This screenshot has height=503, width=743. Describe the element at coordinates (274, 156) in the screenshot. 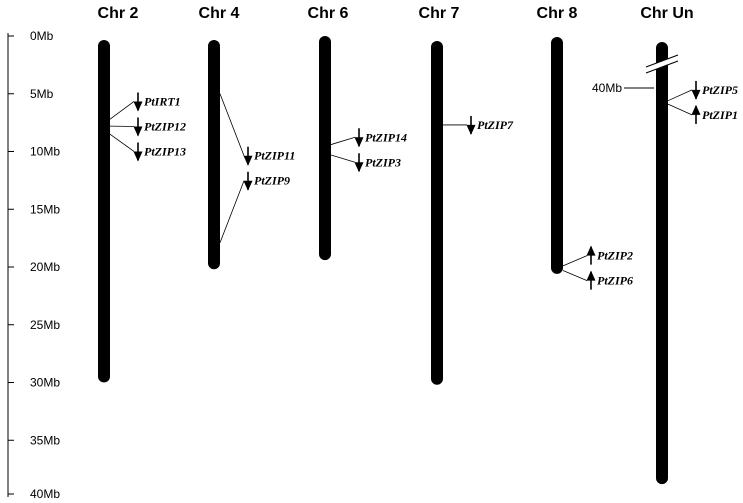

I see `gene-label: PtZIP11` at that location.